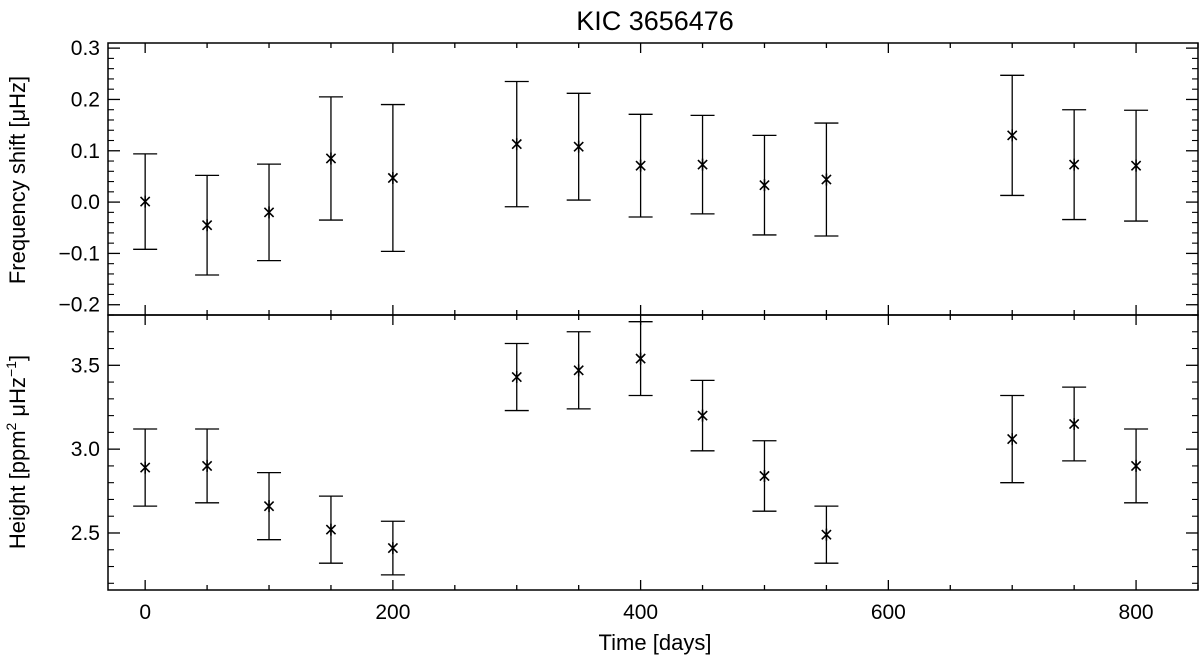 Image resolution: width=1200 pixels, height=658 pixels. What do you see at coordinates (17, 358) in the screenshot?
I see `ylabel-part-5: ]` at bounding box center [17, 358].